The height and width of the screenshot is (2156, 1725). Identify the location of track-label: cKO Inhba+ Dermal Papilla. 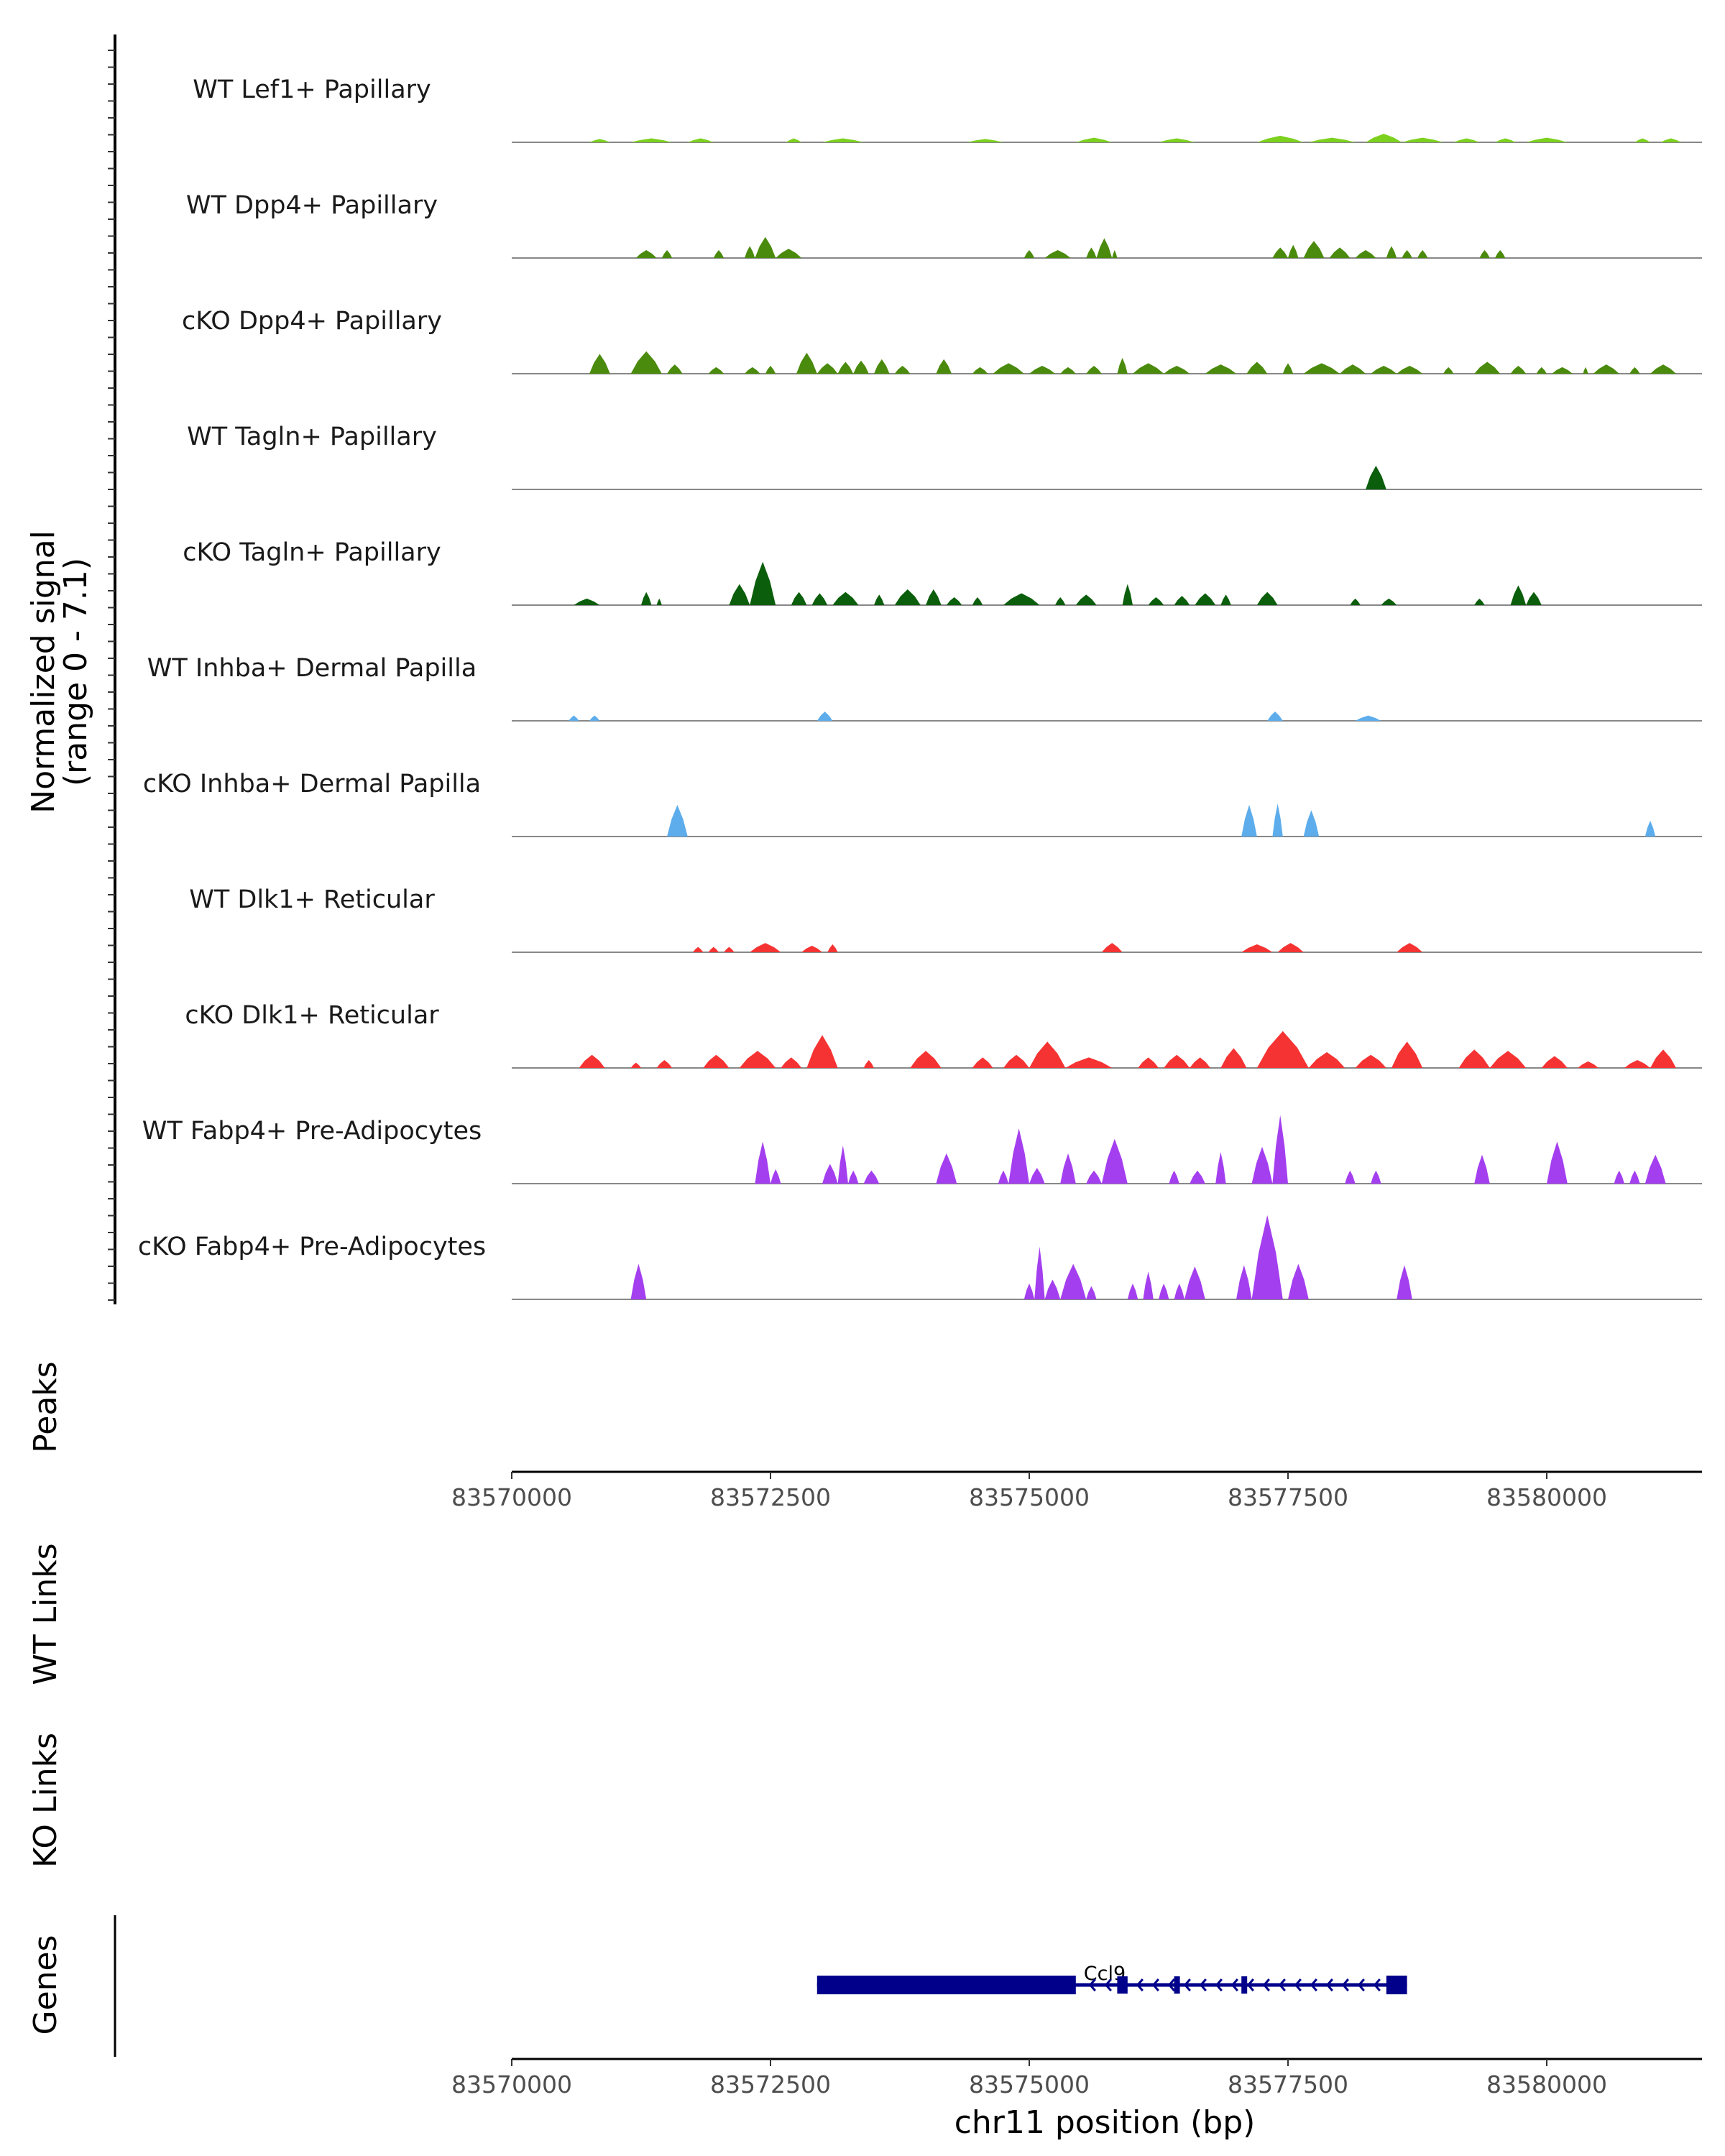
(312, 784).